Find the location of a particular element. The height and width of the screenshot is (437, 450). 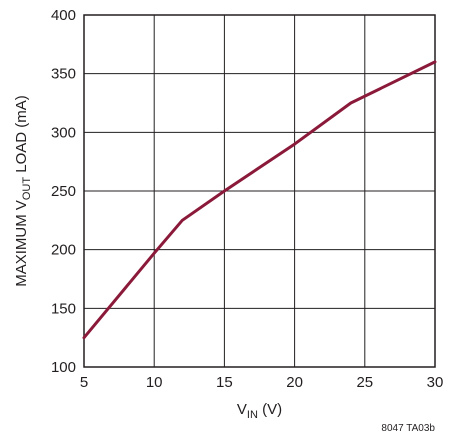

x-tick-label-10: 10 is located at coordinates (154, 382).